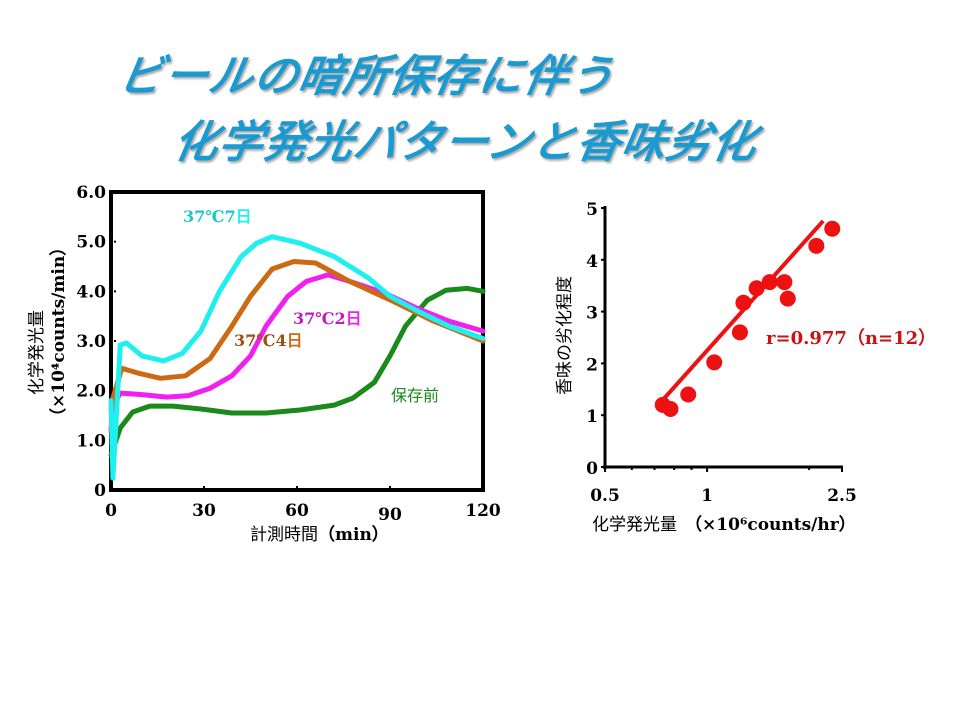 The height and width of the screenshot is (720, 960). Describe the element at coordinates (58, 332) in the screenshot. I see `left-ylabel-unit: （×10⁴counts/min）` at that location.